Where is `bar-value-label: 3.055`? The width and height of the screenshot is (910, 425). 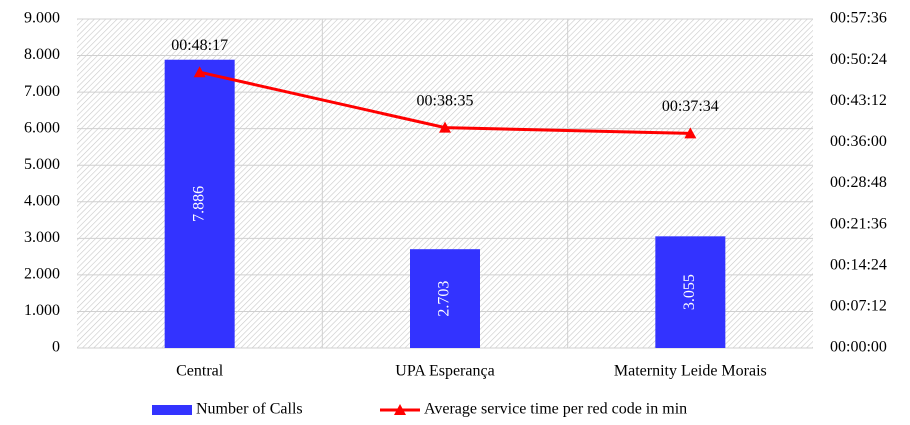 bar-value-label: 3.055 is located at coordinates (689, 292).